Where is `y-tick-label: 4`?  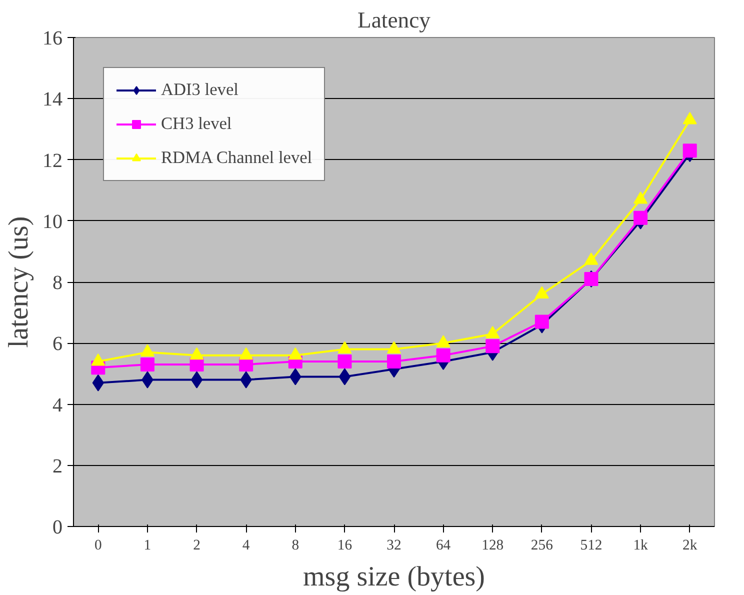
y-tick-label: 4 is located at coordinates (57, 405).